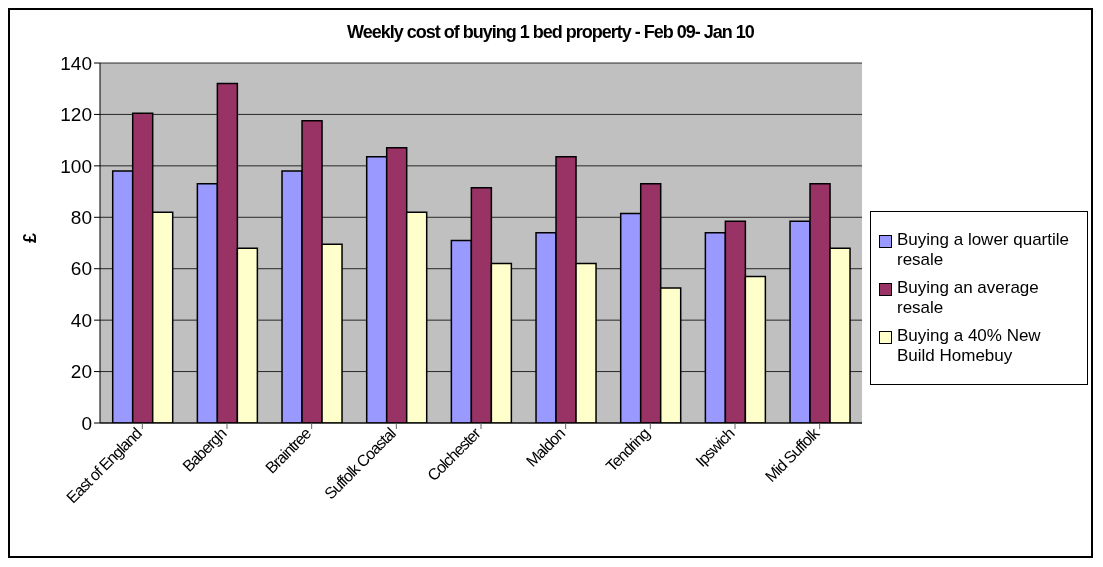 The image size is (1103, 567). Describe the element at coordinates (86, 423) in the screenshot. I see `y-tick-label: 0` at that location.